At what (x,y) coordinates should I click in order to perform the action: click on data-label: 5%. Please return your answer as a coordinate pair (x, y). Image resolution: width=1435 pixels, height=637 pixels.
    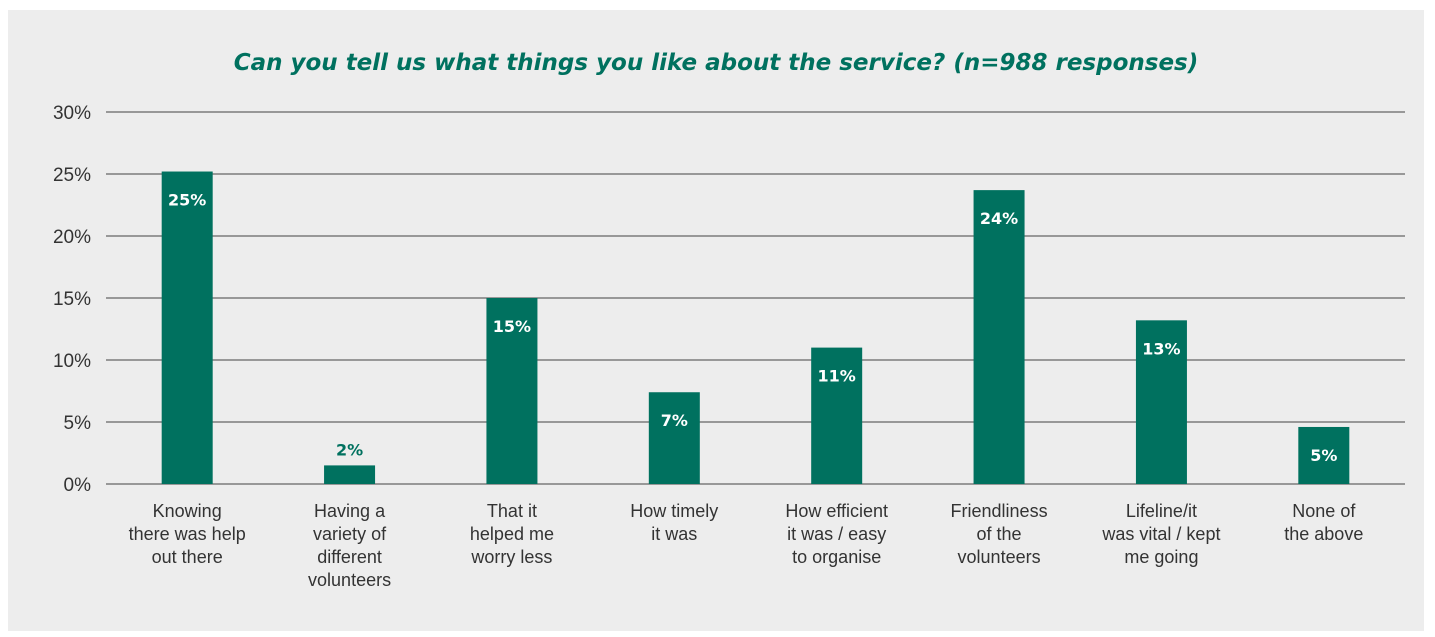
    Looking at the image, I should click on (1323, 455).